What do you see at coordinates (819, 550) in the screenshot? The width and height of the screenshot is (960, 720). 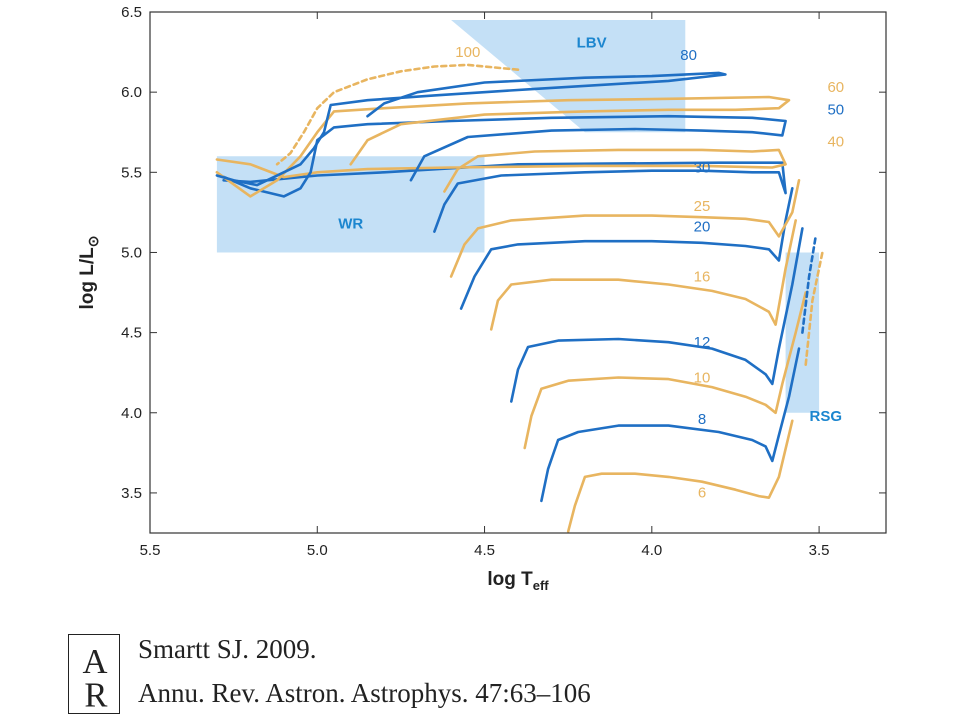 I see `x-tick-label: 3.5` at bounding box center [819, 550].